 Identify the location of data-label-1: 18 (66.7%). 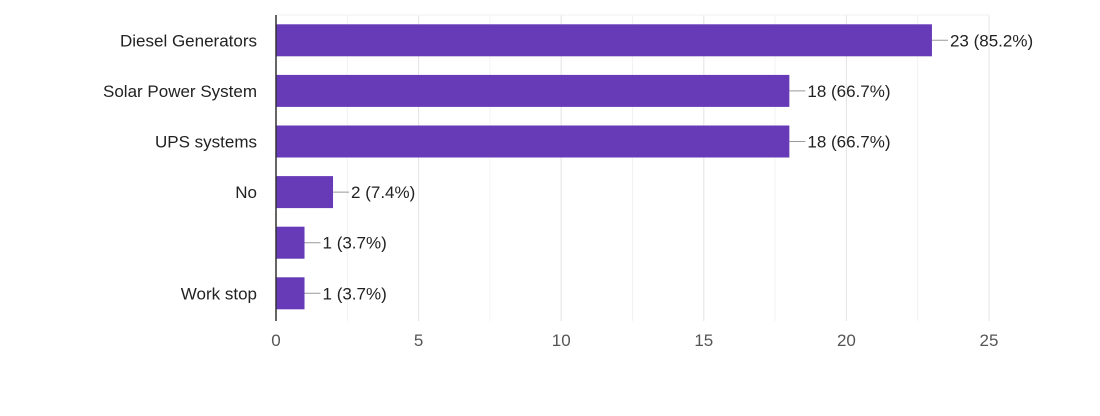
(848, 91).